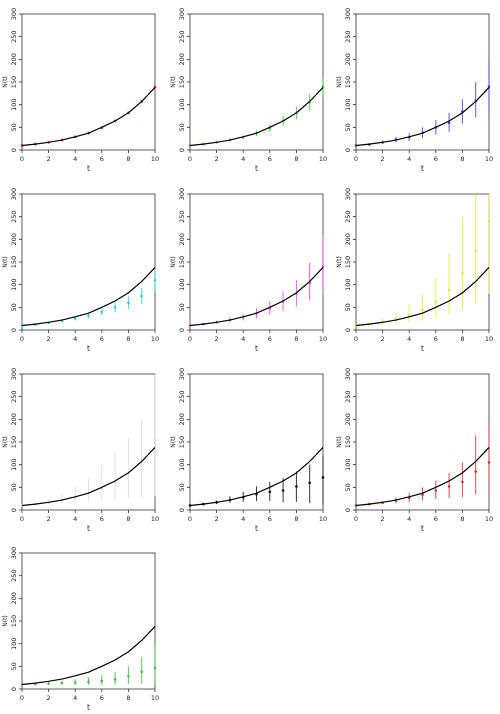  I want to click on panel-1: 0 50 100 150 200 250 300 0 2 4 6 8 10 N(t) t, so click(80, 90).